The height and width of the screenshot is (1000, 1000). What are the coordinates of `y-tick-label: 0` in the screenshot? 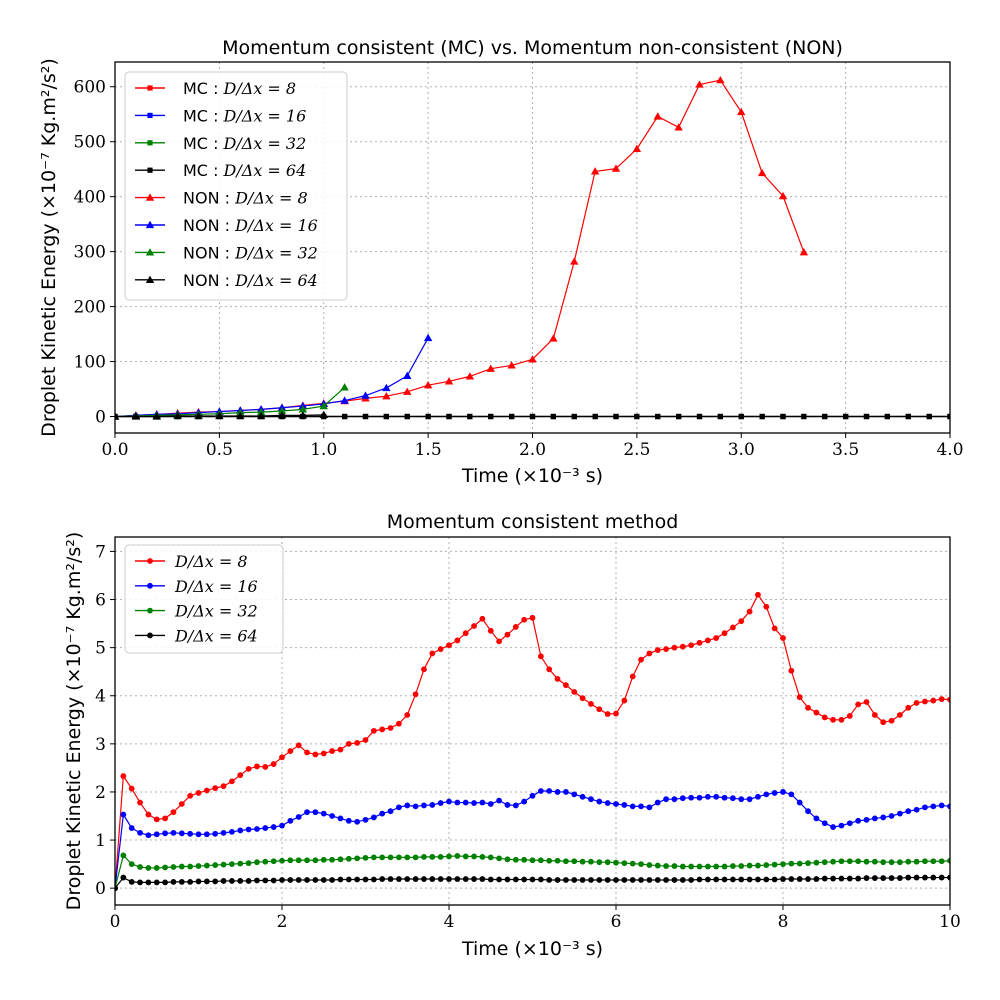 It's located at (100, 889).